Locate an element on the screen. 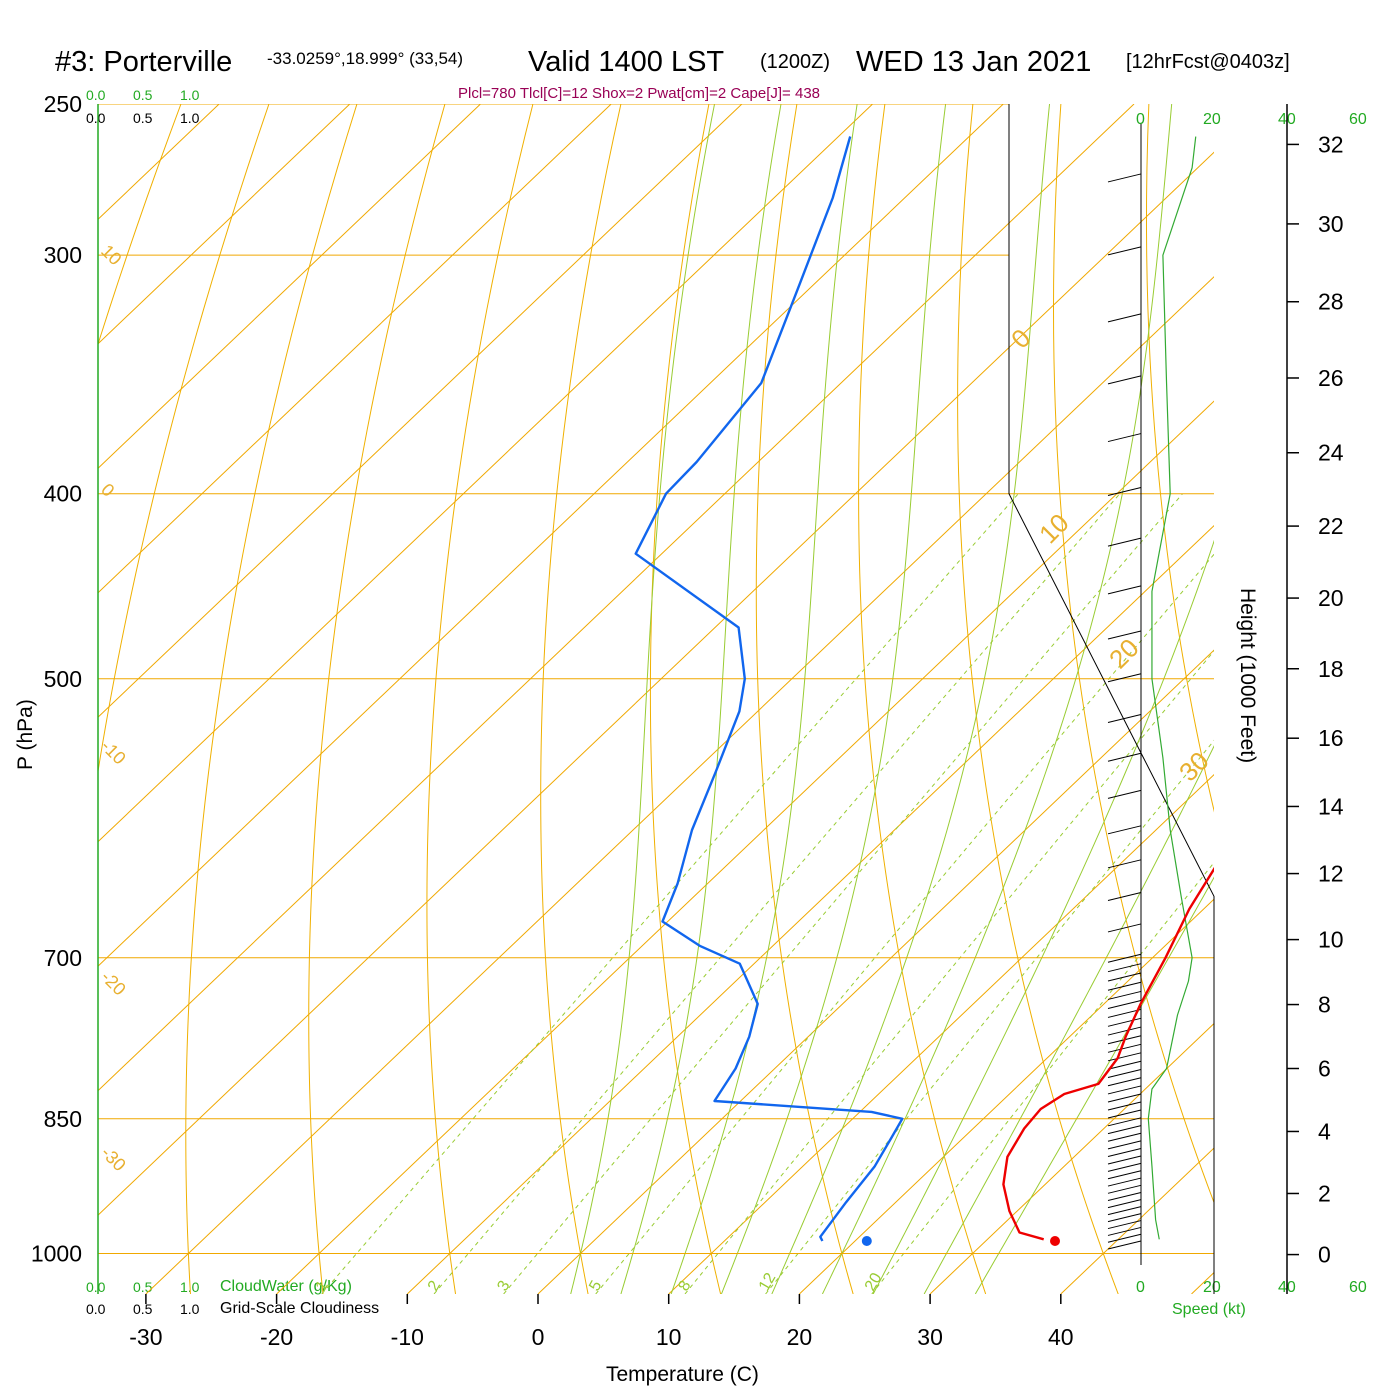 This screenshot has width=1400, height=1400. bottom-cloudiness-tick-1: 0.5 is located at coordinates (143, 1309).